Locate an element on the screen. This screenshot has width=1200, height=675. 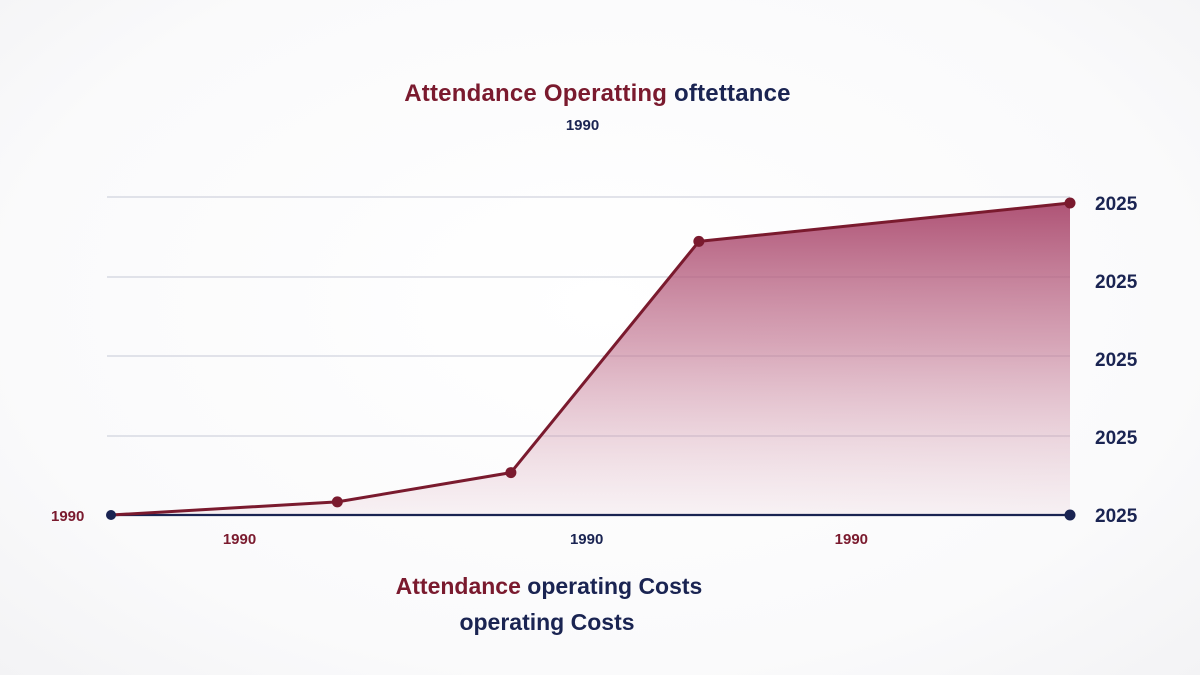
x-tick-label-2: 1990 is located at coordinates (586, 539).